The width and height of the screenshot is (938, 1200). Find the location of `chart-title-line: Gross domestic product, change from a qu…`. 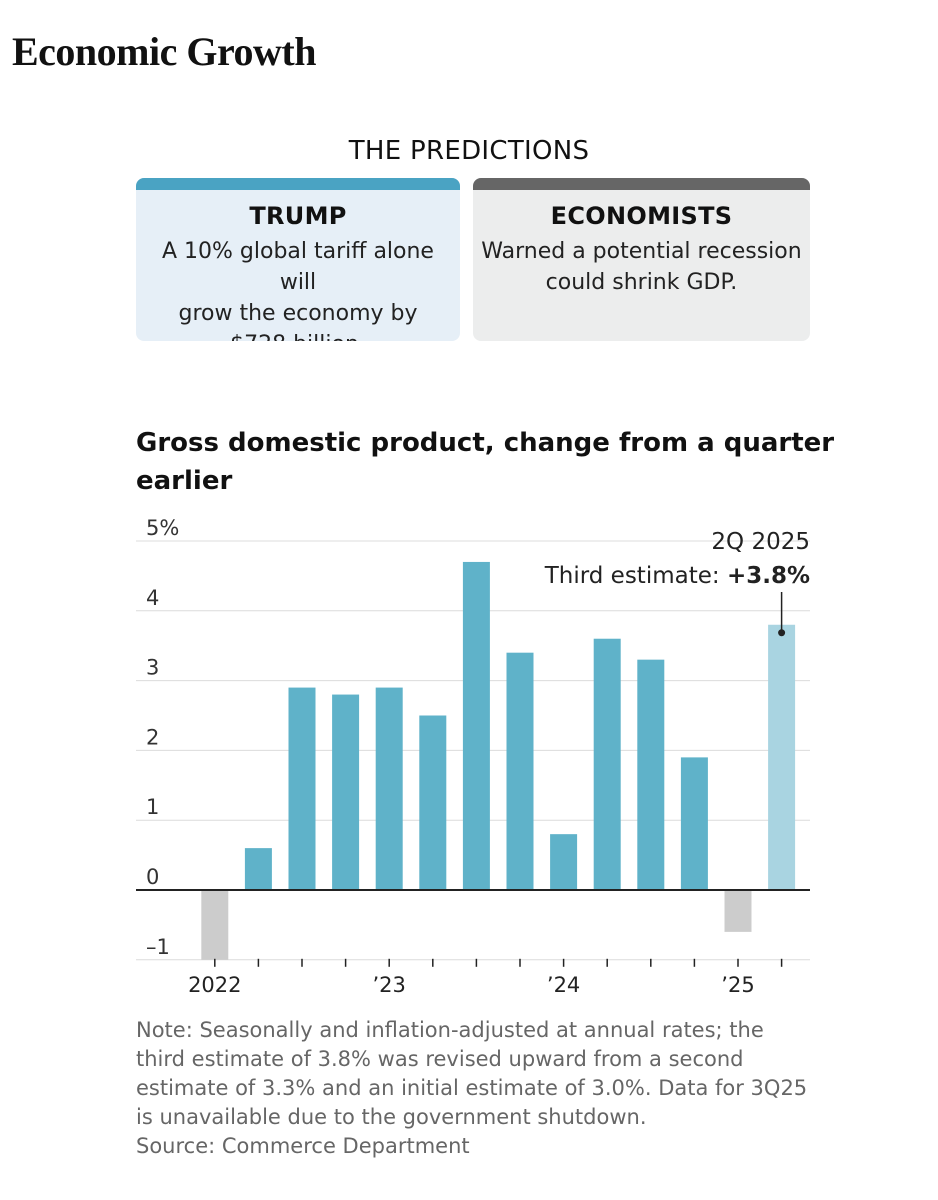

chart-title-line: Gross domestic product, change from a qu… is located at coordinates (485, 443).